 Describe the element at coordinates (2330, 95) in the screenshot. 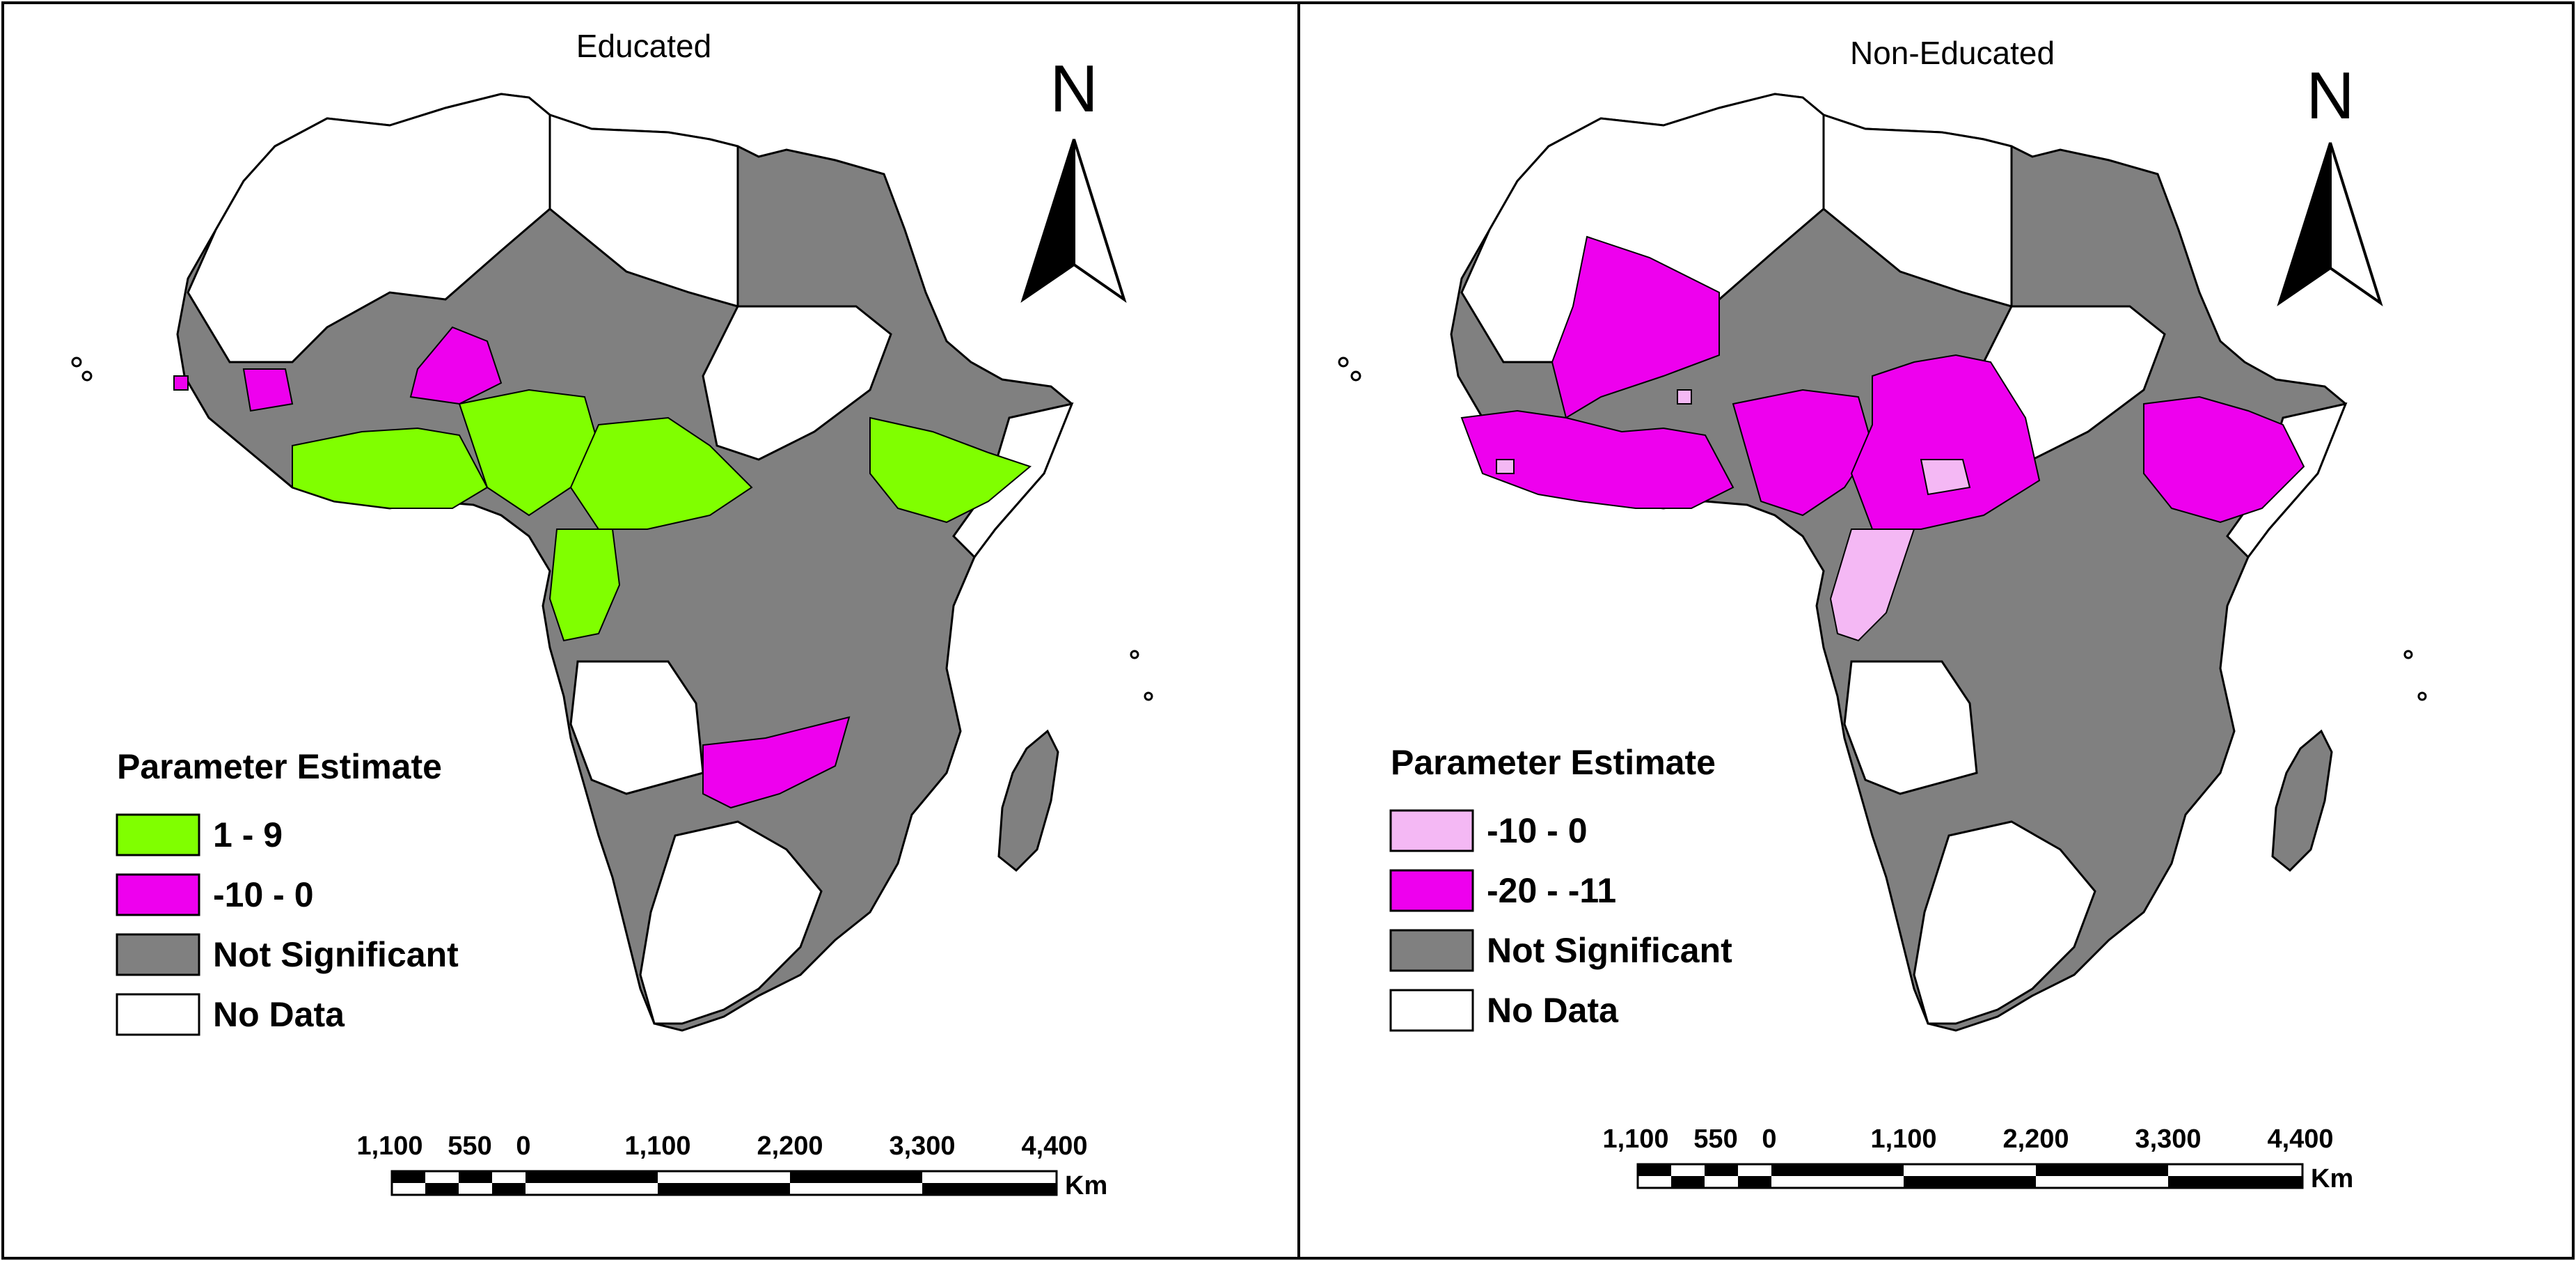

I see `north-arrow-label: N` at that location.